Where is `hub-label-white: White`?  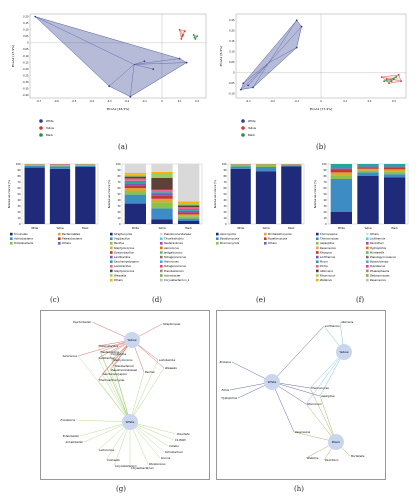 hub-label-white: White is located at coordinates (130, 422).